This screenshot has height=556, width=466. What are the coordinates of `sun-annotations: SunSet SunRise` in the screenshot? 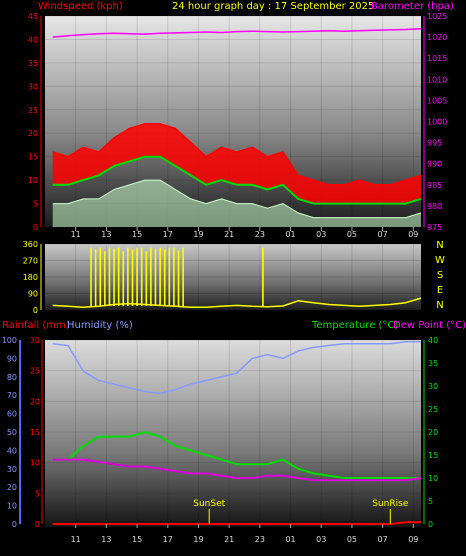 It's located at (301, 511).